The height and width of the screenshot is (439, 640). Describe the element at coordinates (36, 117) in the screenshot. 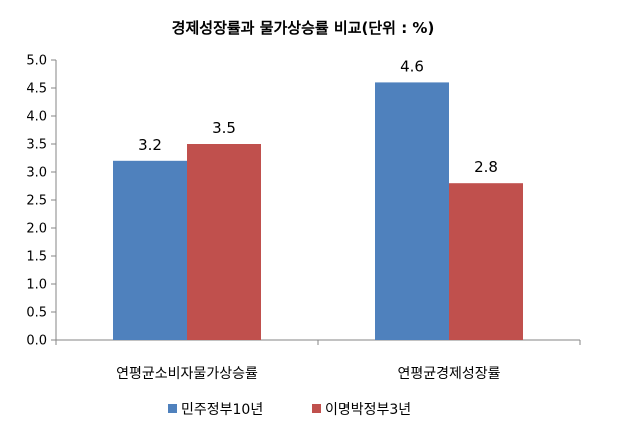

I see `y-tick-label: 4.0` at that location.